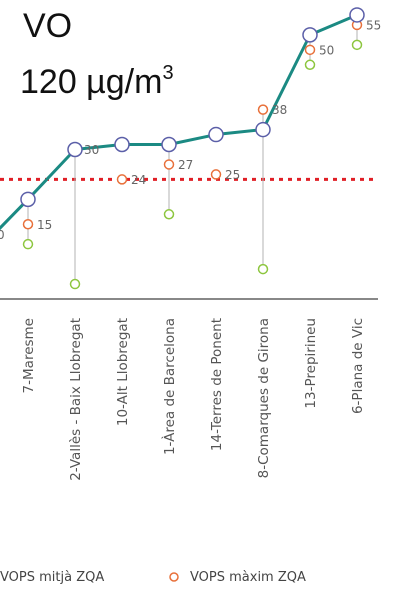 This screenshot has width=405, height=599. What do you see at coordinates (326, 50) in the screenshot?
I see `max-value-label: 50` at bounding box center [326, 50].